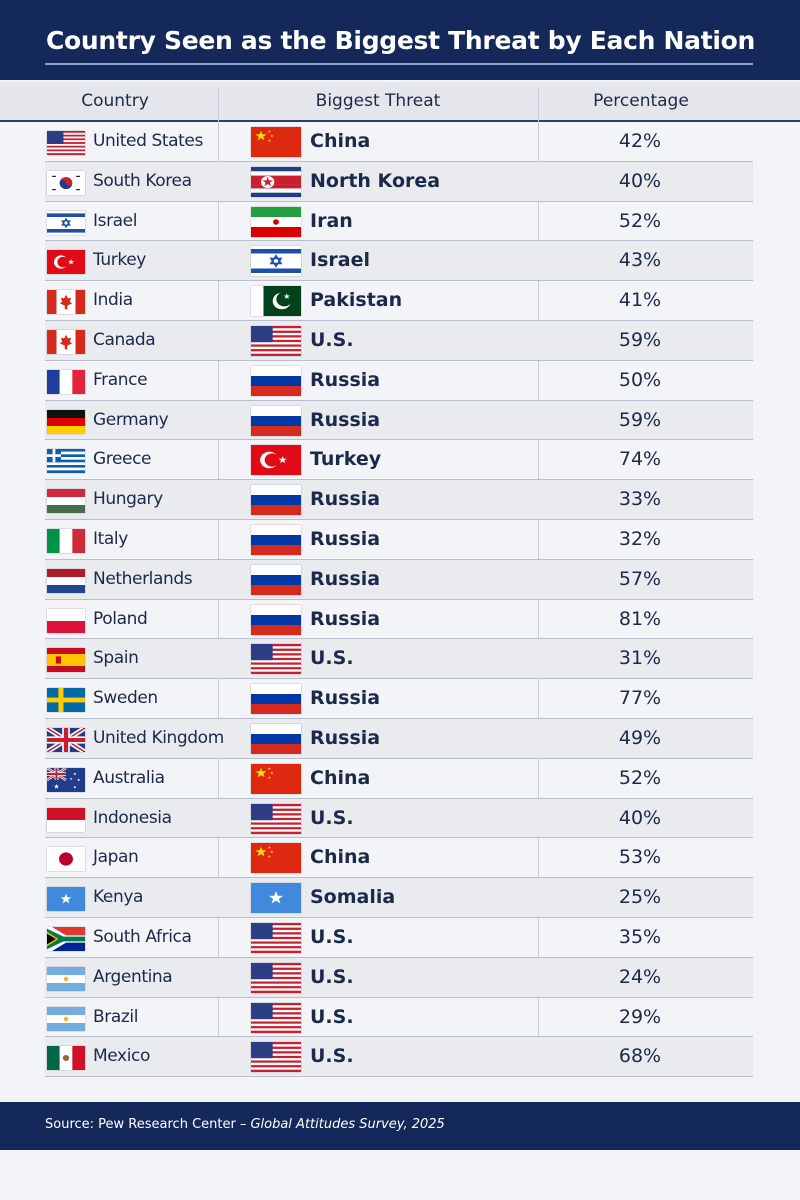  Describe the element at coordinates (640, 777) in the screenshot. I see `percentage: 52%` at that location.